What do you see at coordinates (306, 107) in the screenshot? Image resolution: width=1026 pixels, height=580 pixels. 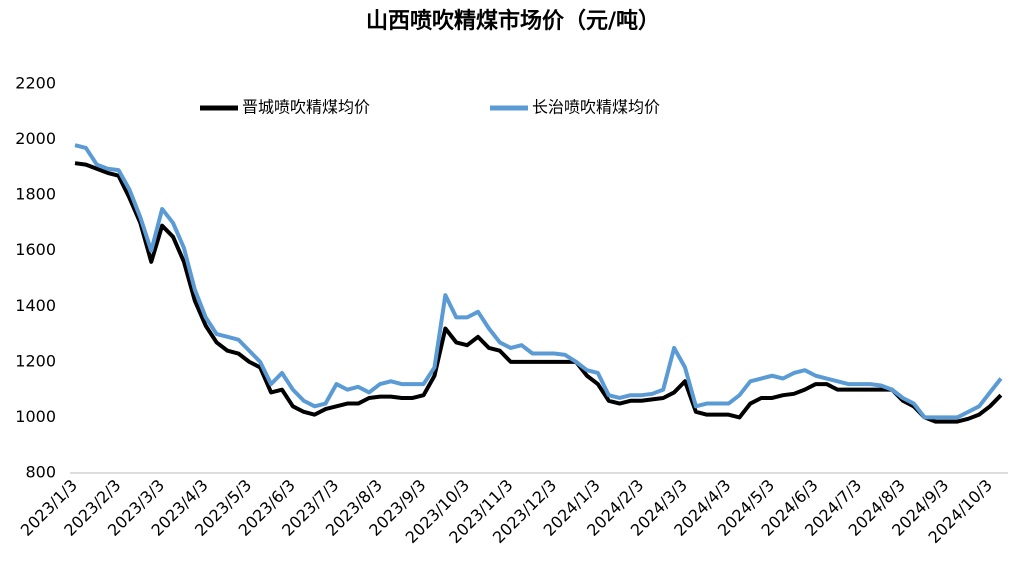 I see `legend-label: 晋城喷吹精煤均价` at bounding box center [306, 107].